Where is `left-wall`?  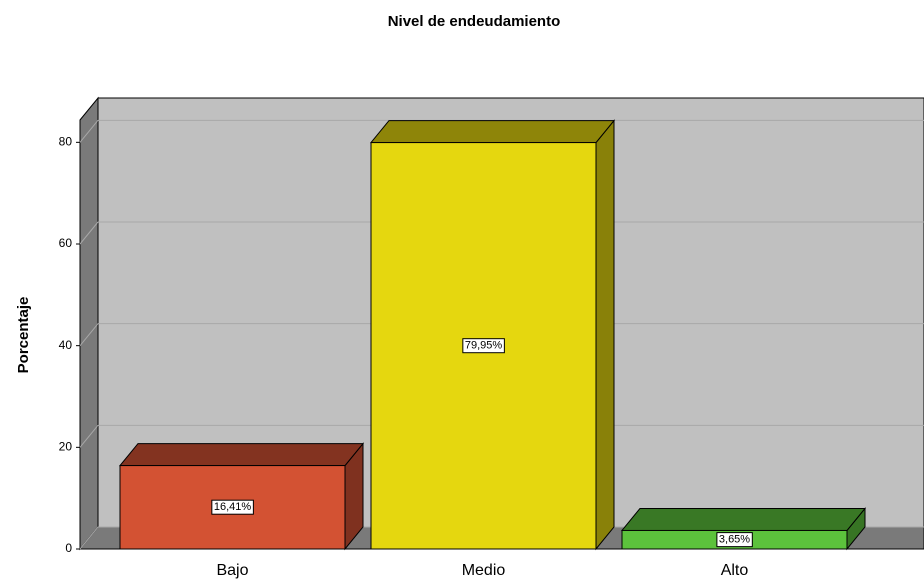
left-wall is located at coordinates (89, 323).